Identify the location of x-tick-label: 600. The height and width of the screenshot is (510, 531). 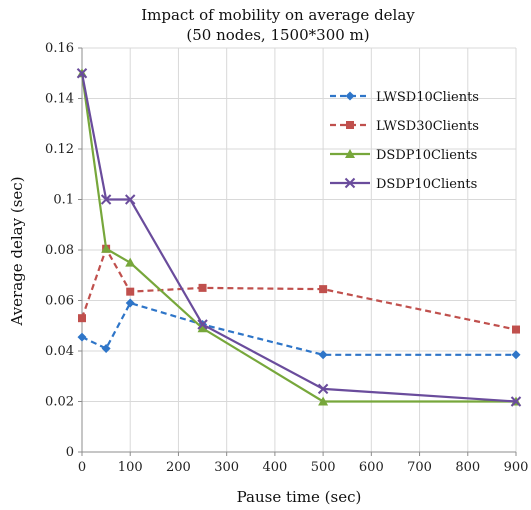
(371, 467).